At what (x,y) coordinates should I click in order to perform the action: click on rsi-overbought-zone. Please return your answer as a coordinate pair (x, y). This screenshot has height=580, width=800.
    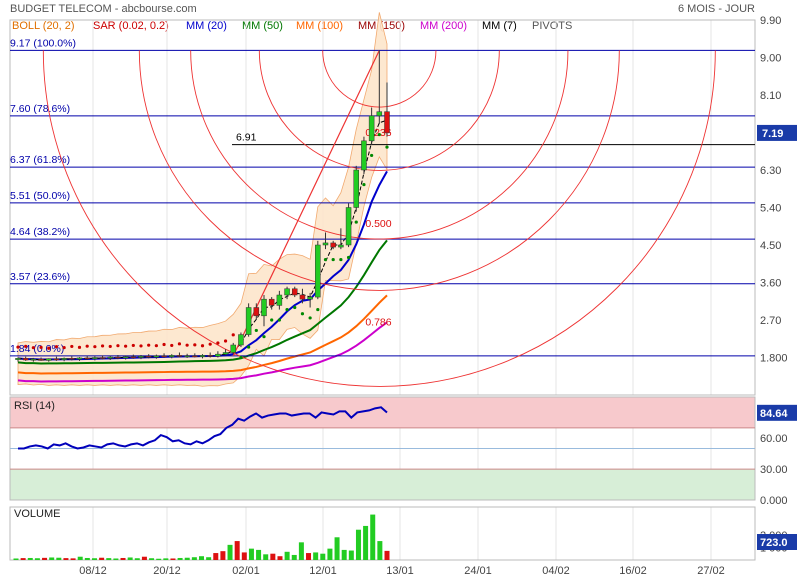
    Looking at the image, I should click on (382, 412).